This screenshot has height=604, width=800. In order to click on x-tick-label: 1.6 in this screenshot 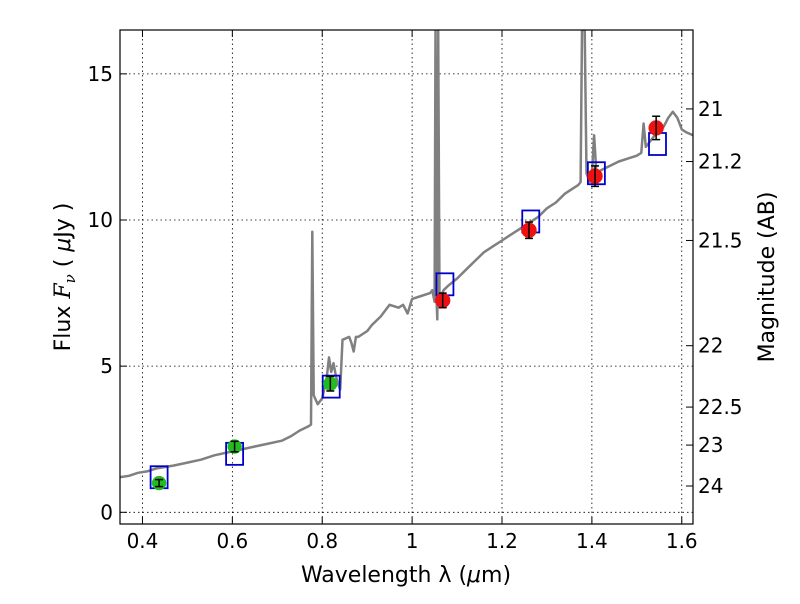, I will do `click(682, 541)`.